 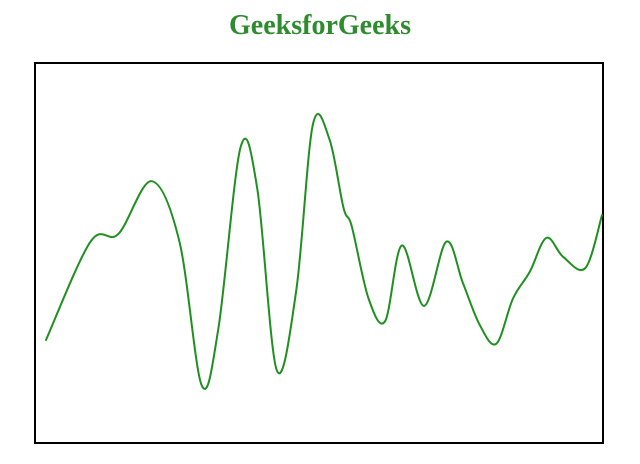 I want to click on page-title: GeeksforGeeks, so click(x=320, y=25).